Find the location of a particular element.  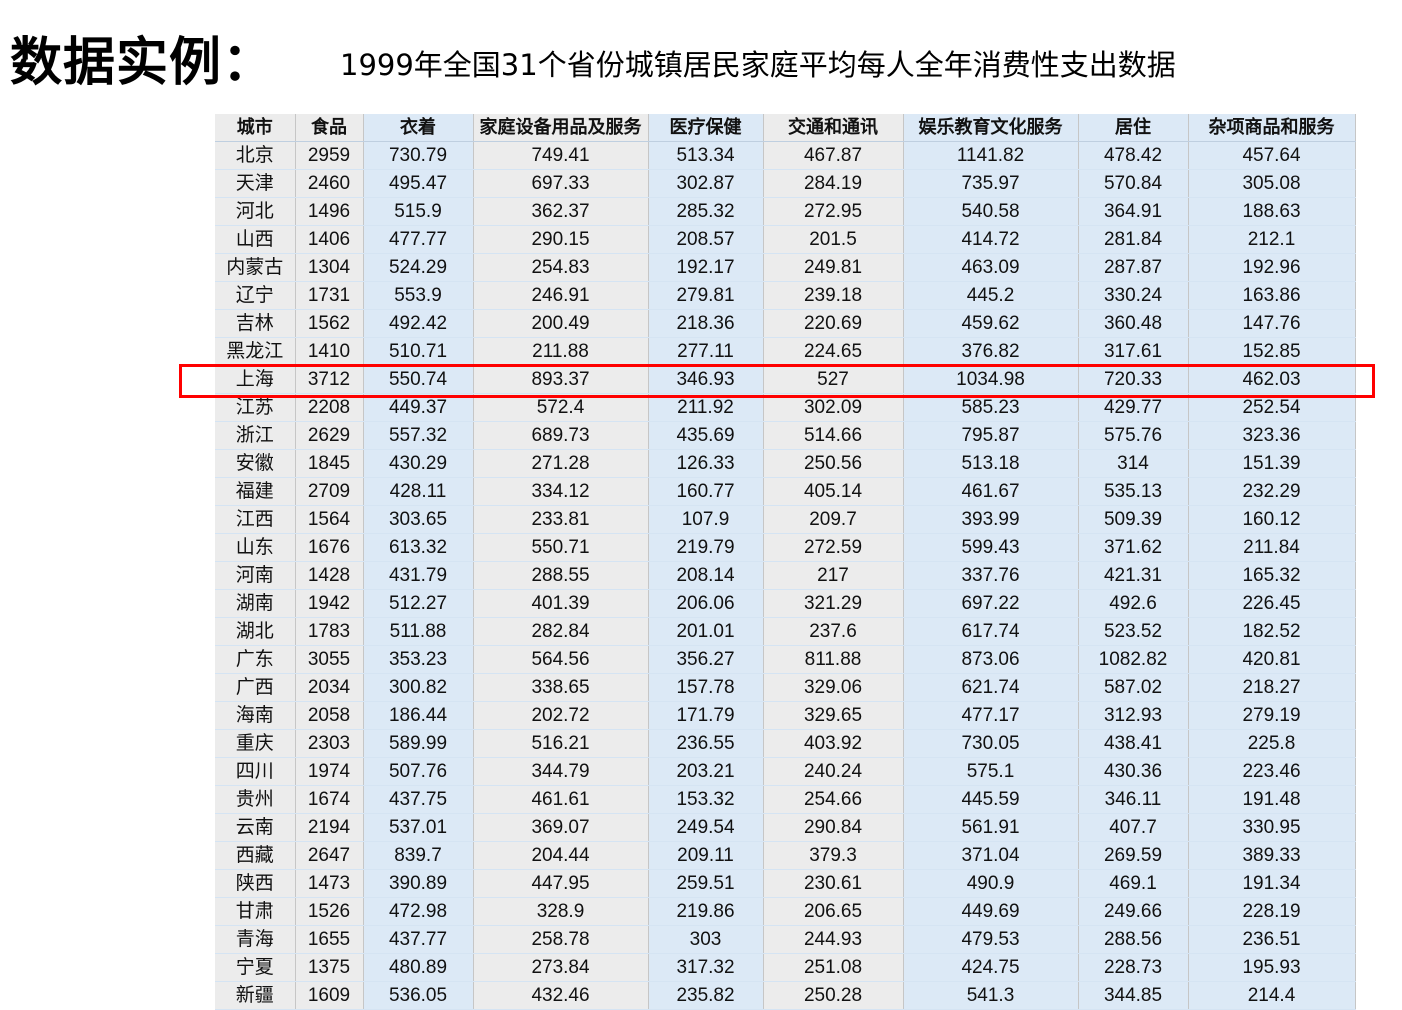

value-cell: 371.62 is located at coordinates (1133, 547).